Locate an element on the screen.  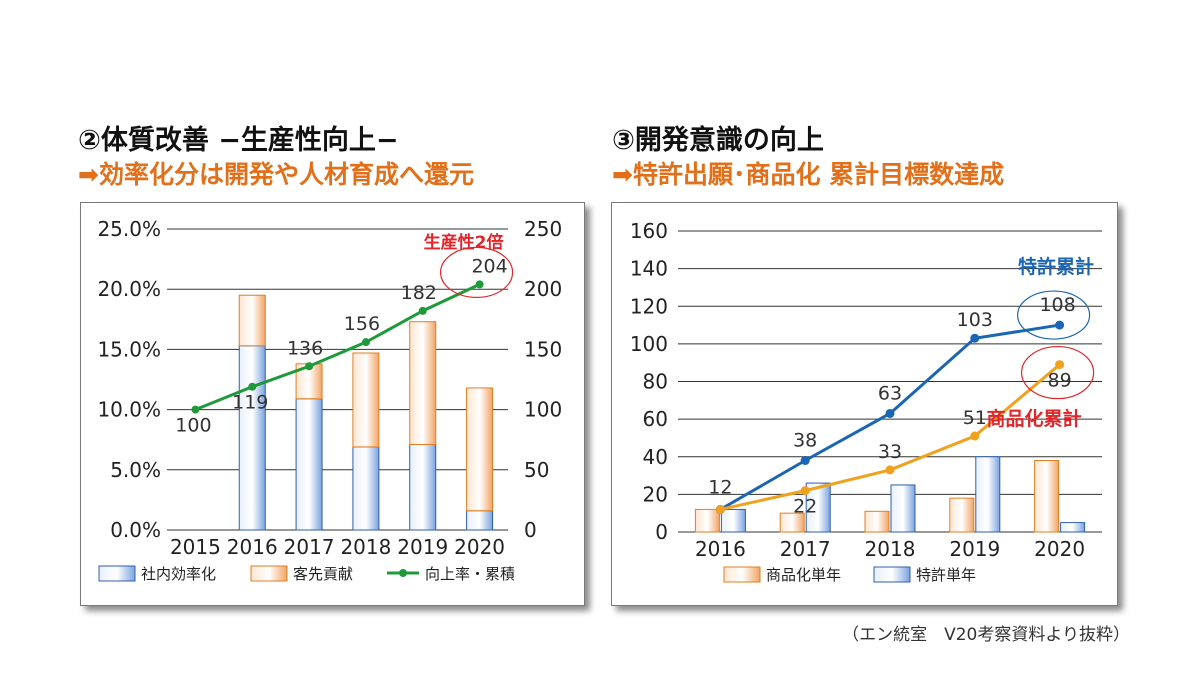
legend-swatch-patent-annual is located at coordinates (892, 574).